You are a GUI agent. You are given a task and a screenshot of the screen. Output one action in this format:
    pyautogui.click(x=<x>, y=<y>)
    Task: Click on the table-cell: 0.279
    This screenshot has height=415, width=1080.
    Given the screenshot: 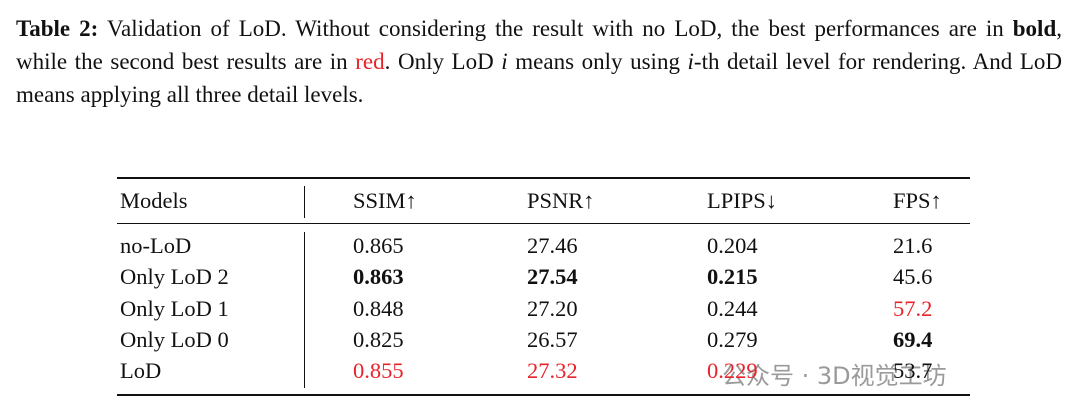 What is the action you would take?
    pyautogui.click(x=732, y=339)
    